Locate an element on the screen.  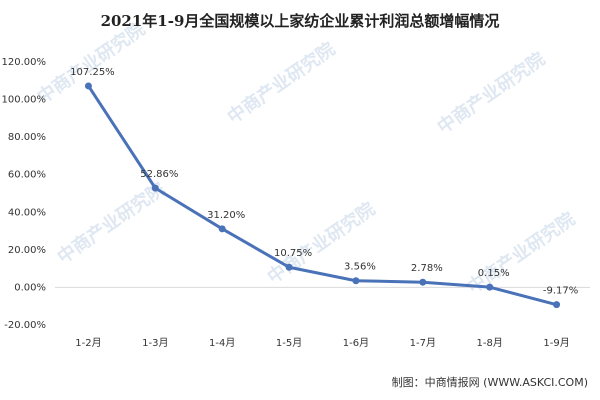
x-tick-label: 1-5月 is located at coordinates (289, 343).